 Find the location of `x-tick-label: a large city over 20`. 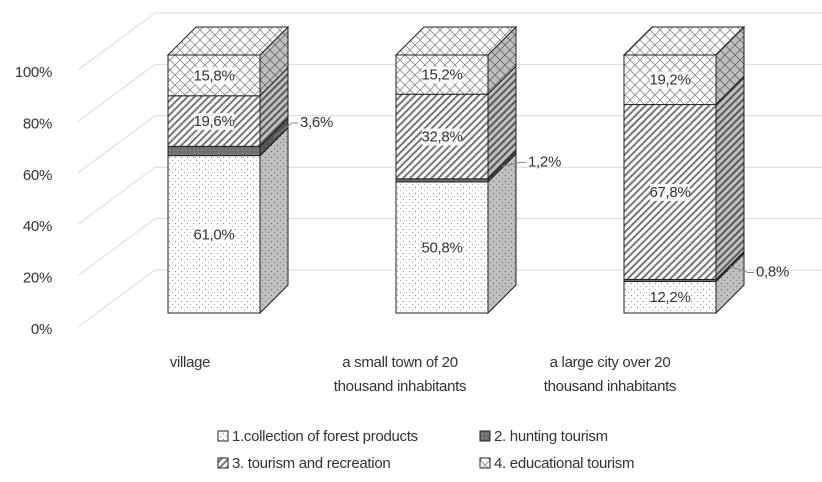

x-tick-label: a large city over 20 is located at coordinates (610, 362).